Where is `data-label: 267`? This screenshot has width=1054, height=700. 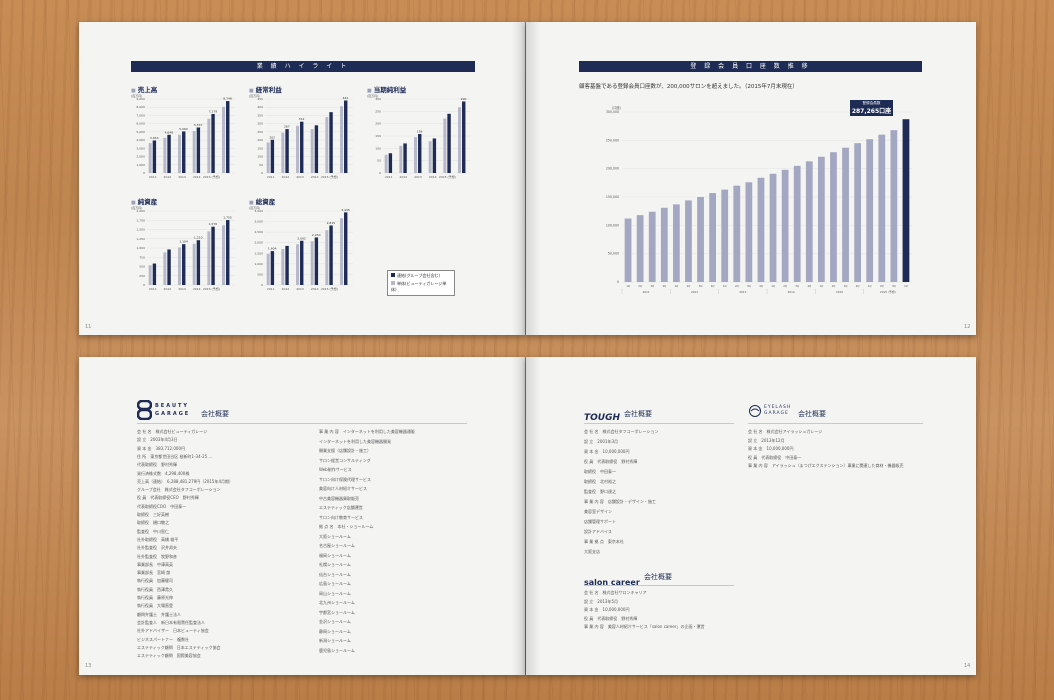
data-label: 267 is located at coordinates (287, 127).